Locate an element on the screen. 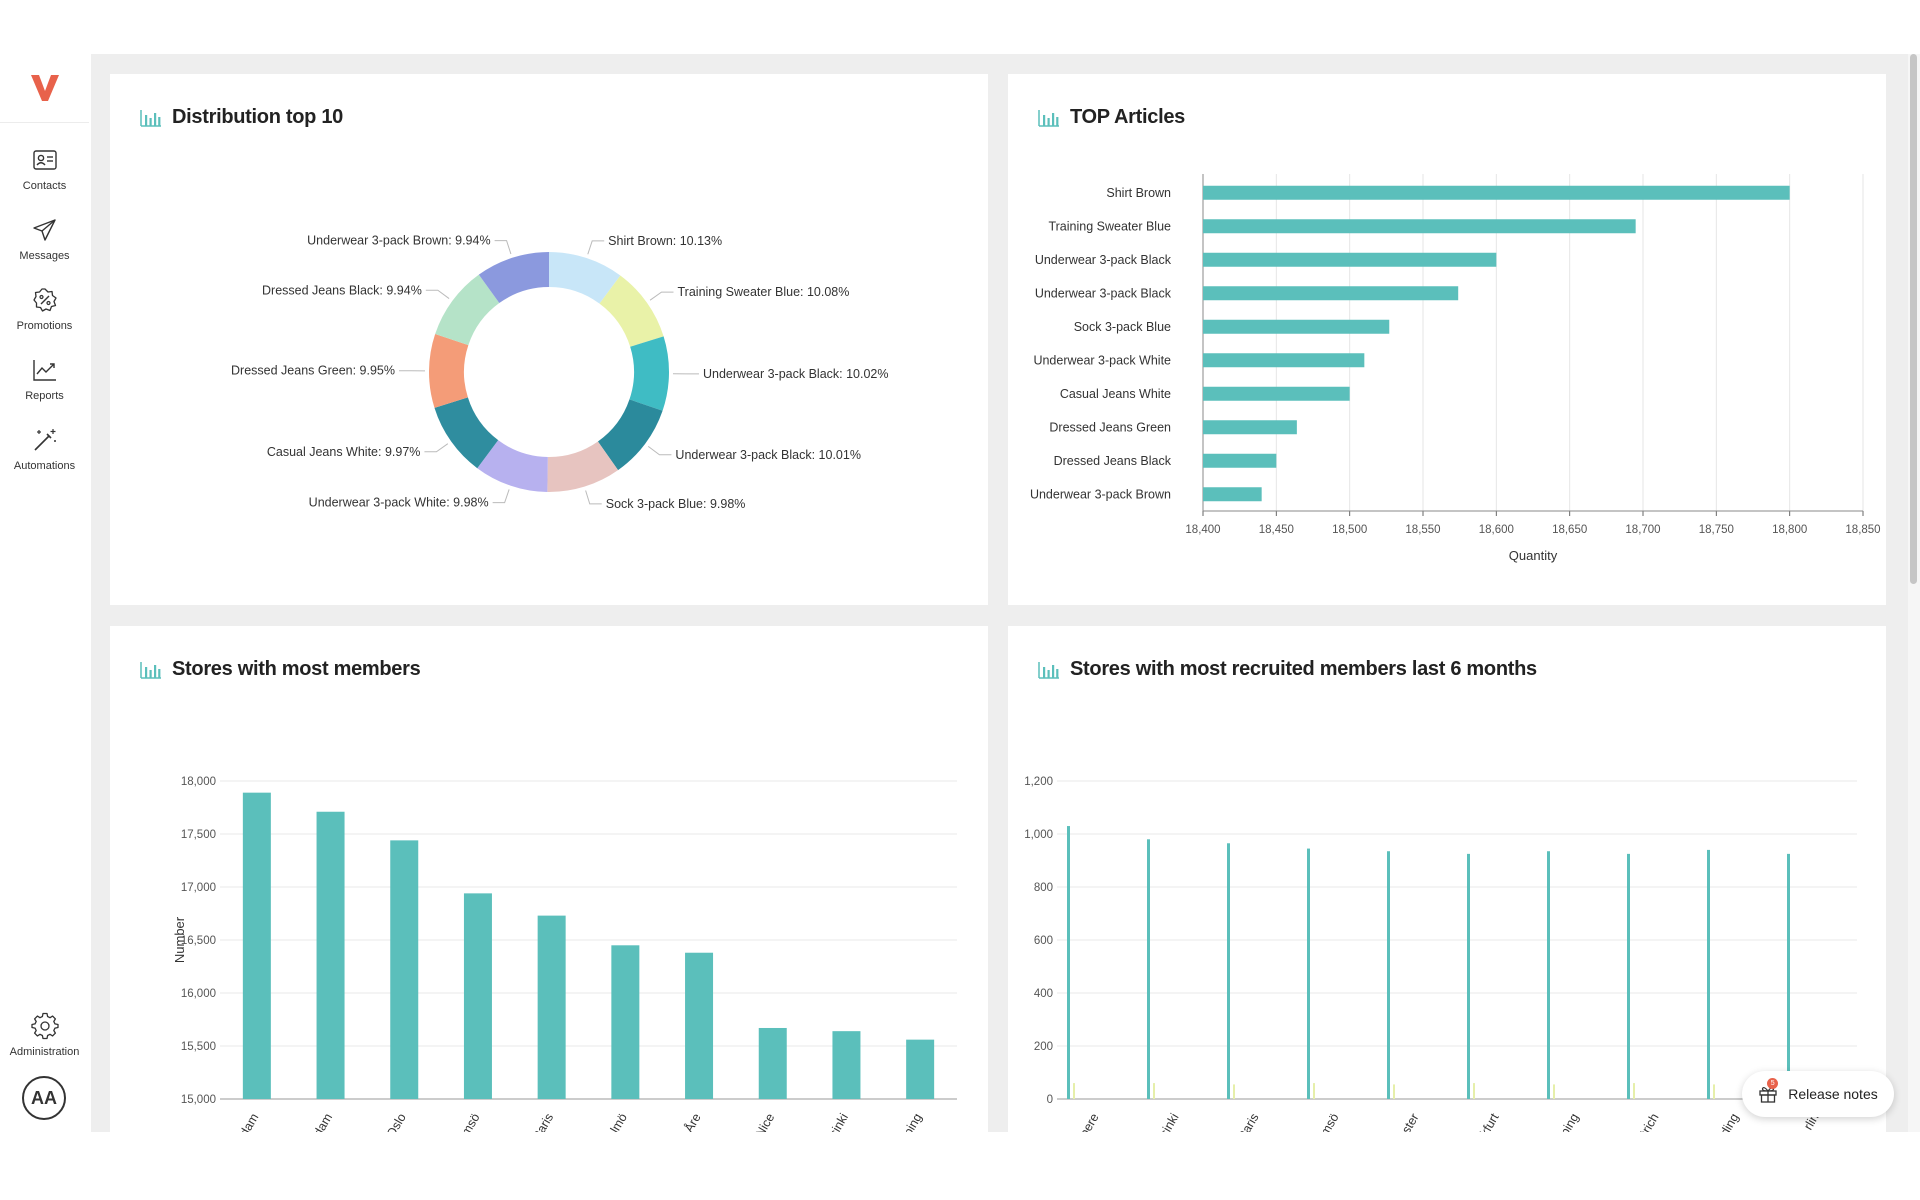 This screenshot has width=1920, height=1200. nav-label-automations: Automations is located at coordinates (44, 466).